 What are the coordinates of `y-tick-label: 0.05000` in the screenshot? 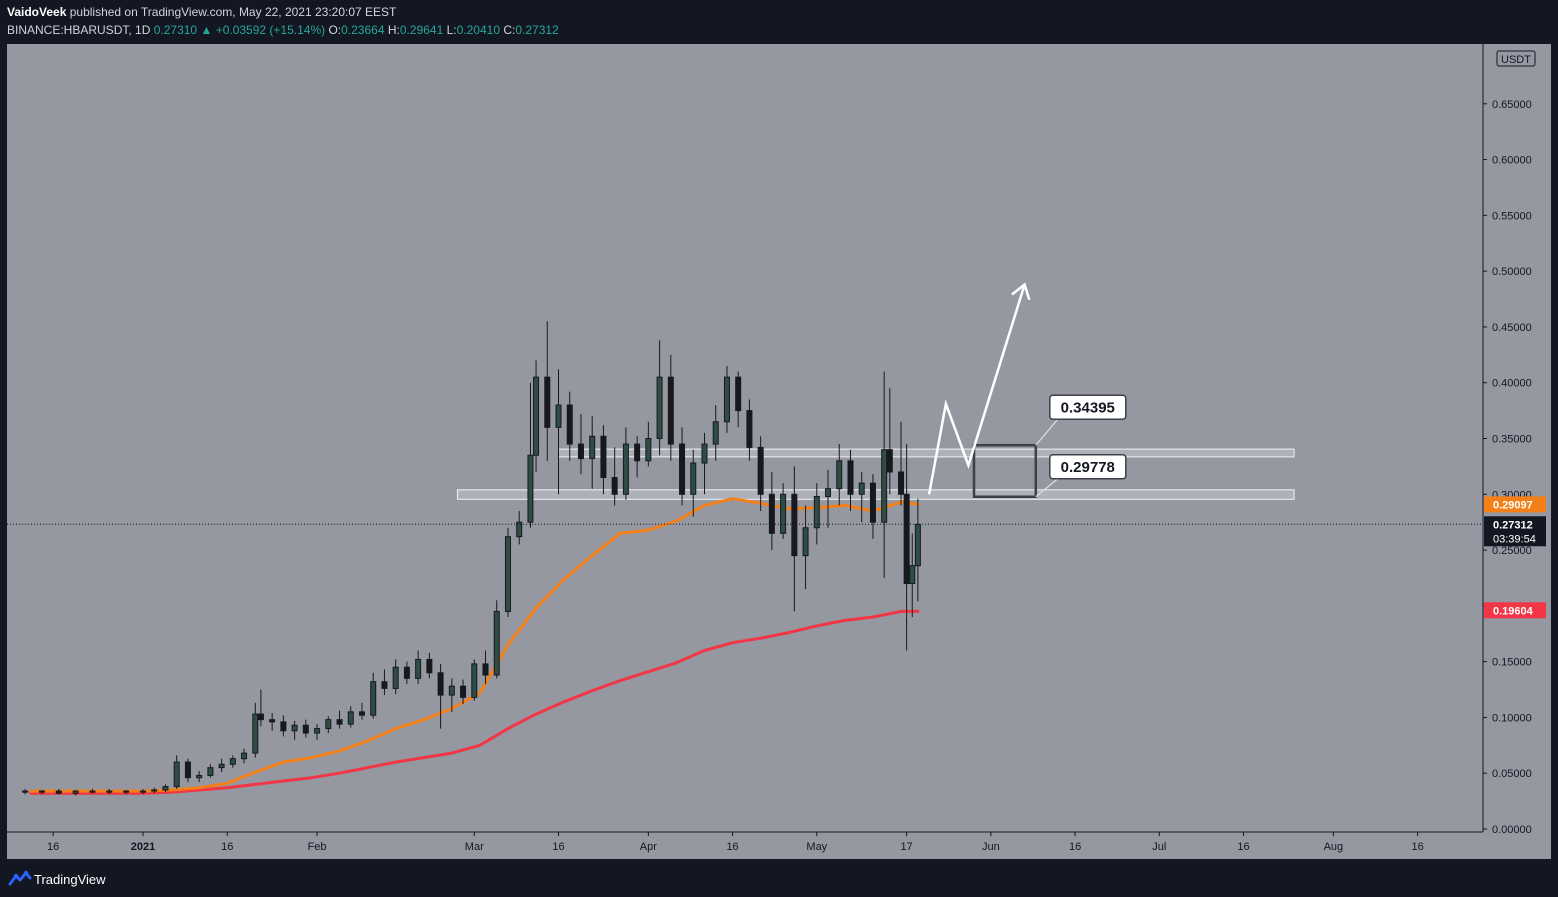 It's located at (1512, 774).